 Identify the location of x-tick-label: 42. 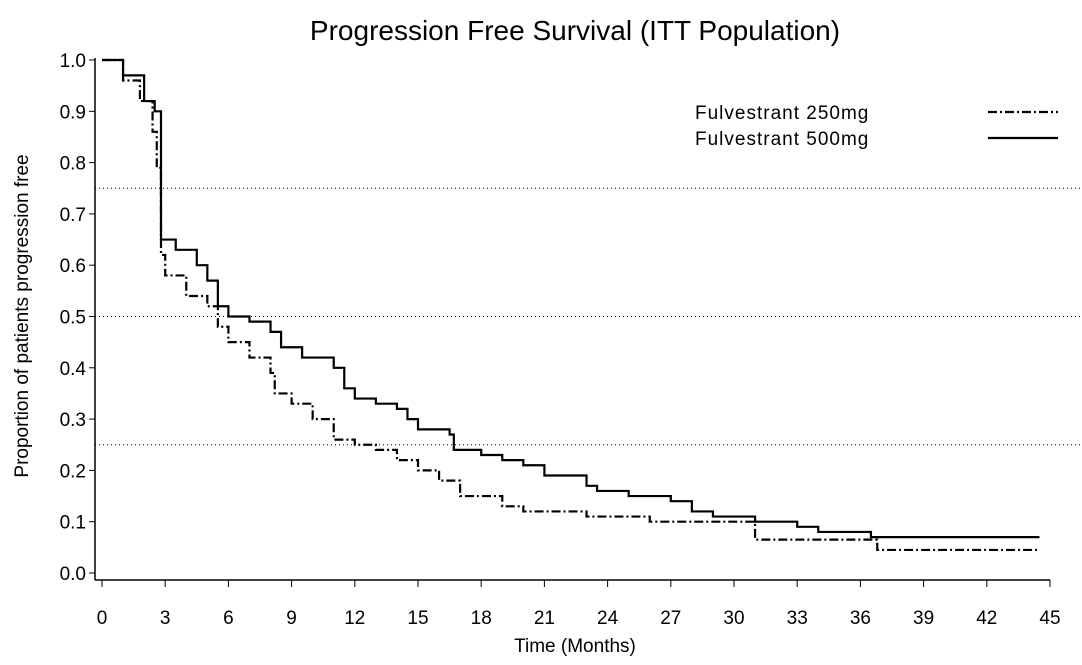
(986, 618).